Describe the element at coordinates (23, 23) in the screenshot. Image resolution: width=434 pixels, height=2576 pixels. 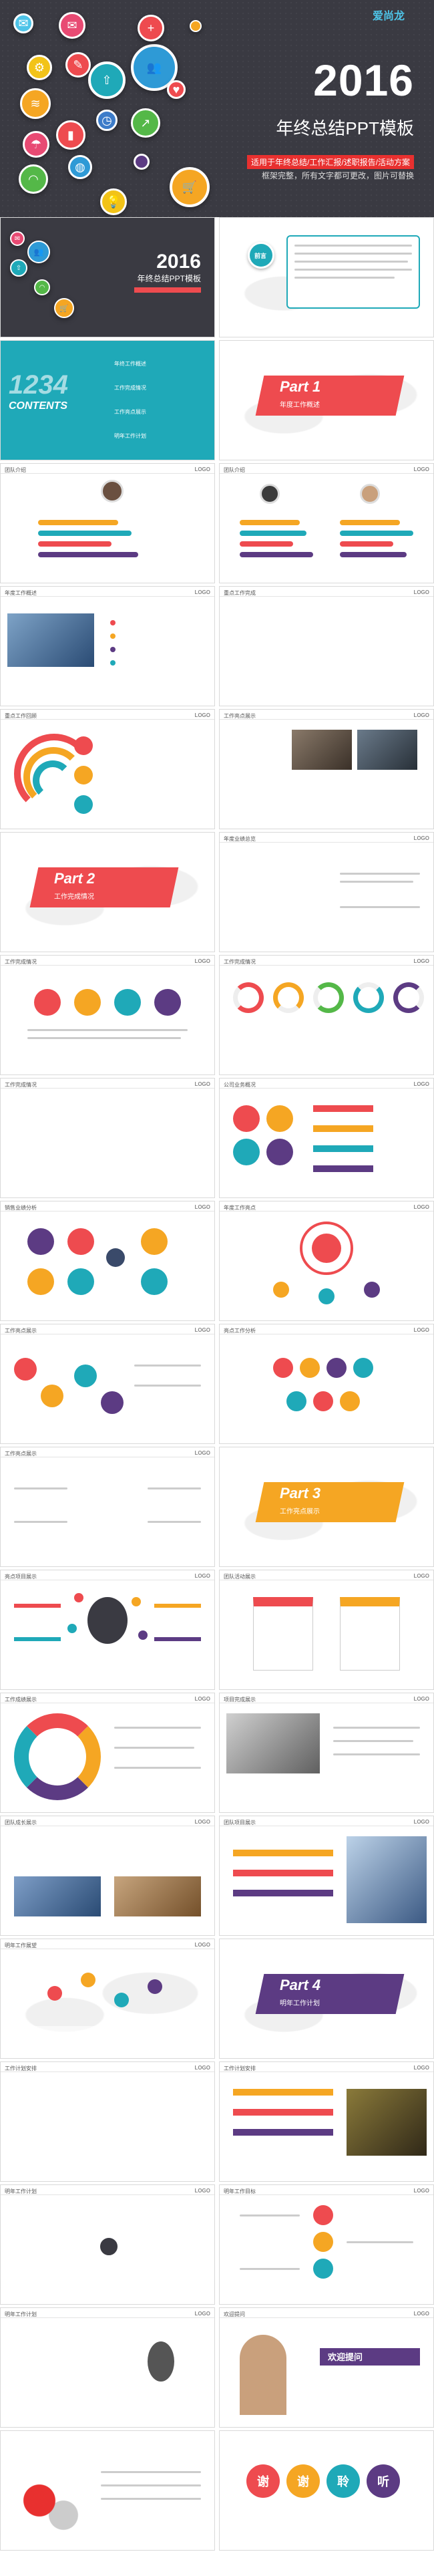
I see `mail-icon: ✉` at that location.